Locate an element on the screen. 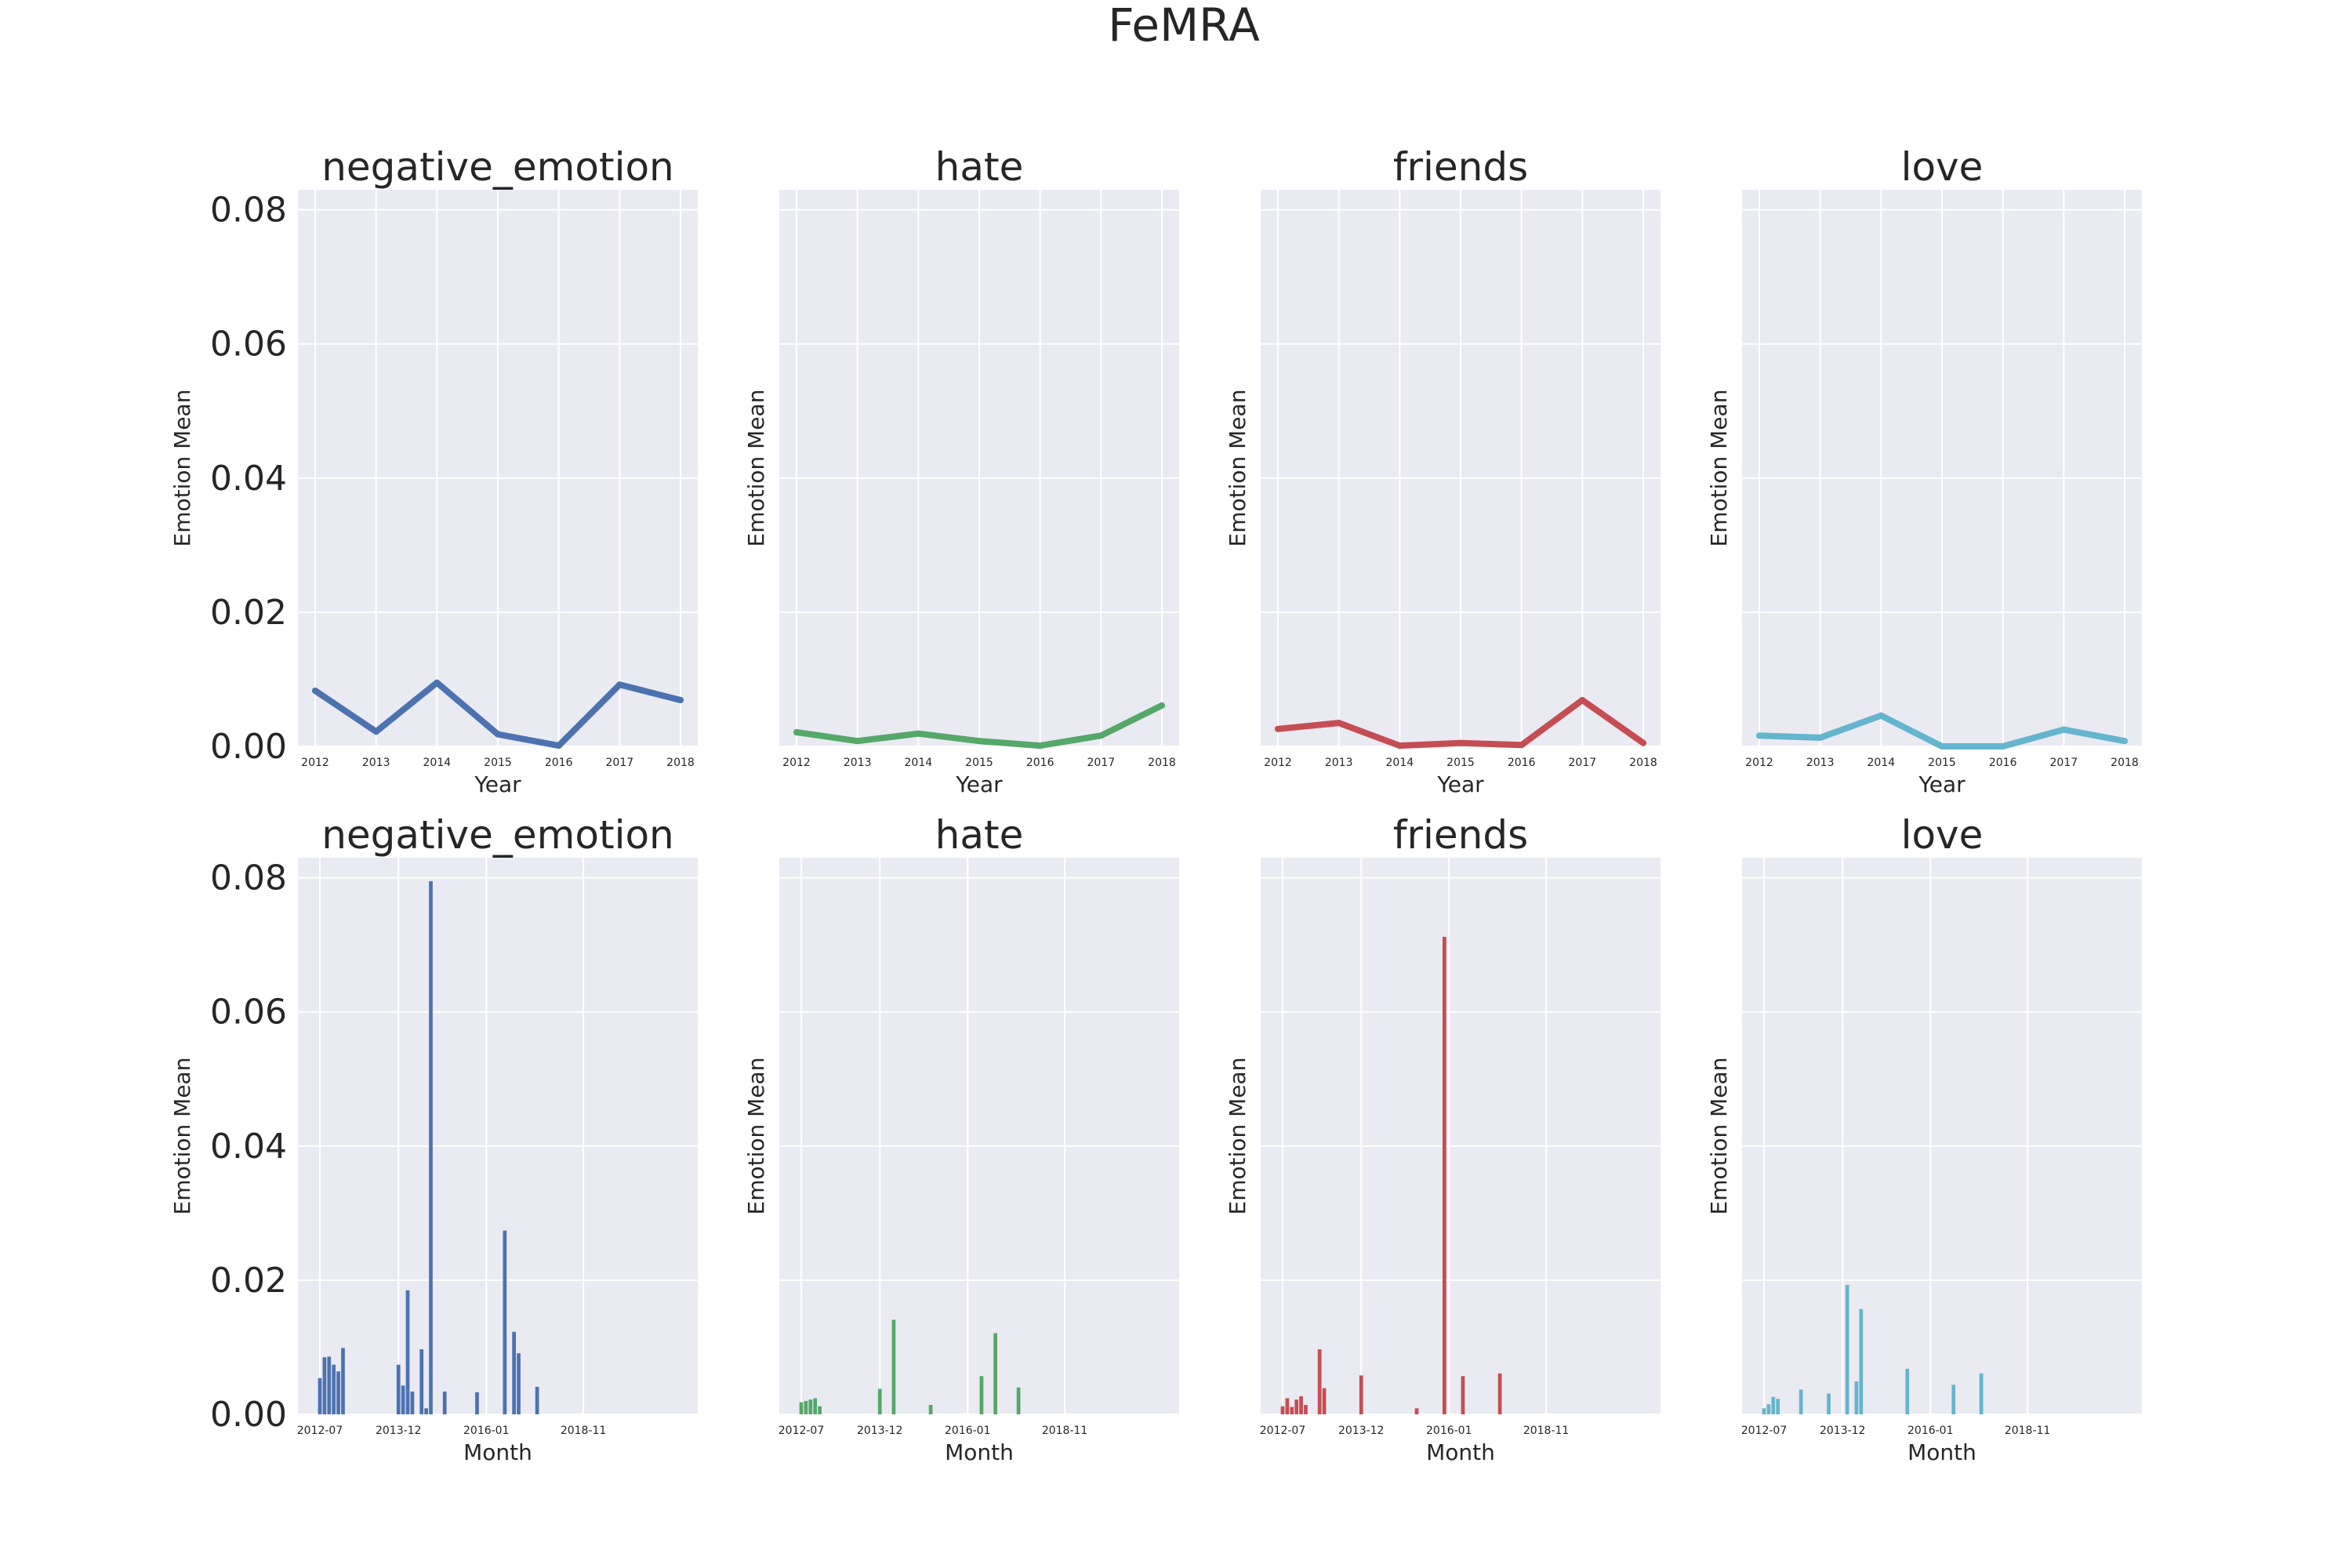 The height and width of the screenshot is (1568, 2352). chart-4-xtick-label: 2012-07 is located at coordinates (320, 1431).